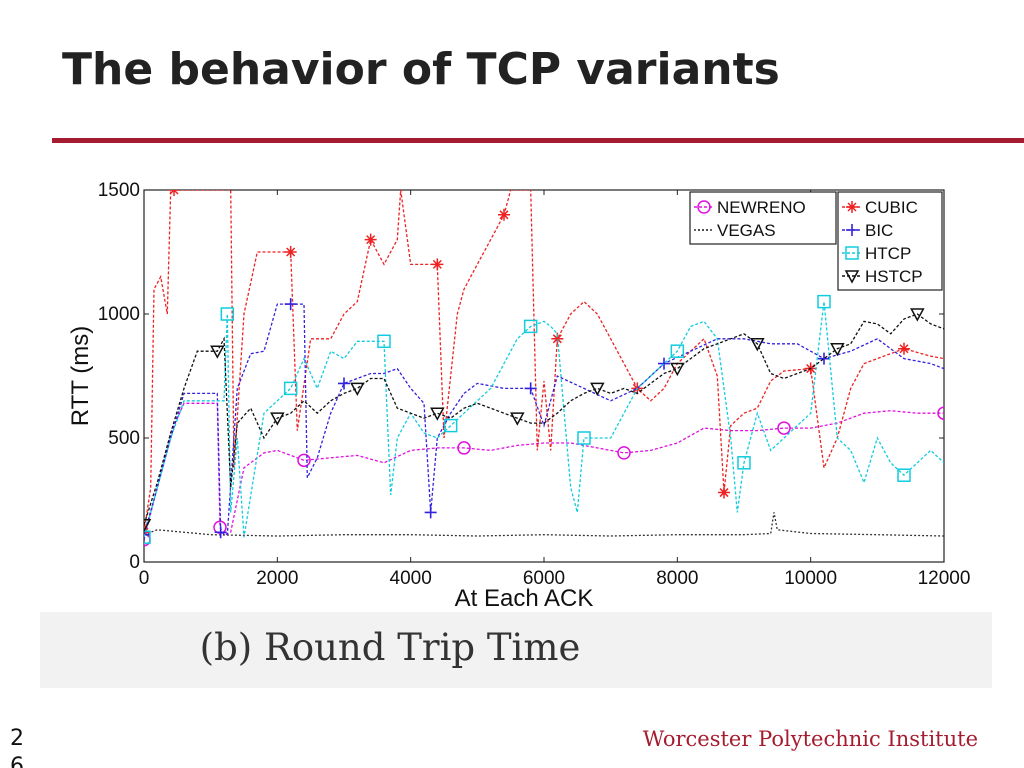 Image resolution: width=1024 pixels, height=768 pixels. Describe the element at coordinates (810, 578) in the screenshot. I see `x-tick-label: 10000` at that location.